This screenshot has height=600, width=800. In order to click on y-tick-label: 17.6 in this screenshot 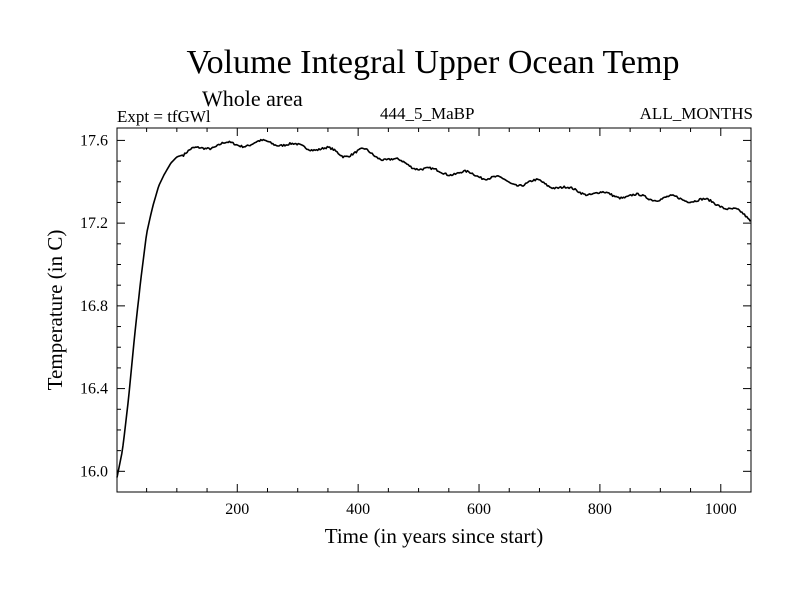, I will do `click(94, 140)`.